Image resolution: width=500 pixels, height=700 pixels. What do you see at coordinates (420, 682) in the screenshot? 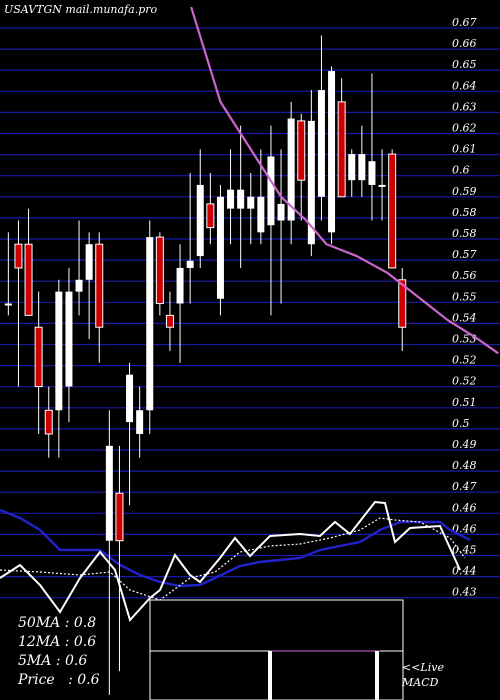
I see `macd-name-label: MACD` at bounding box center [420, 682].